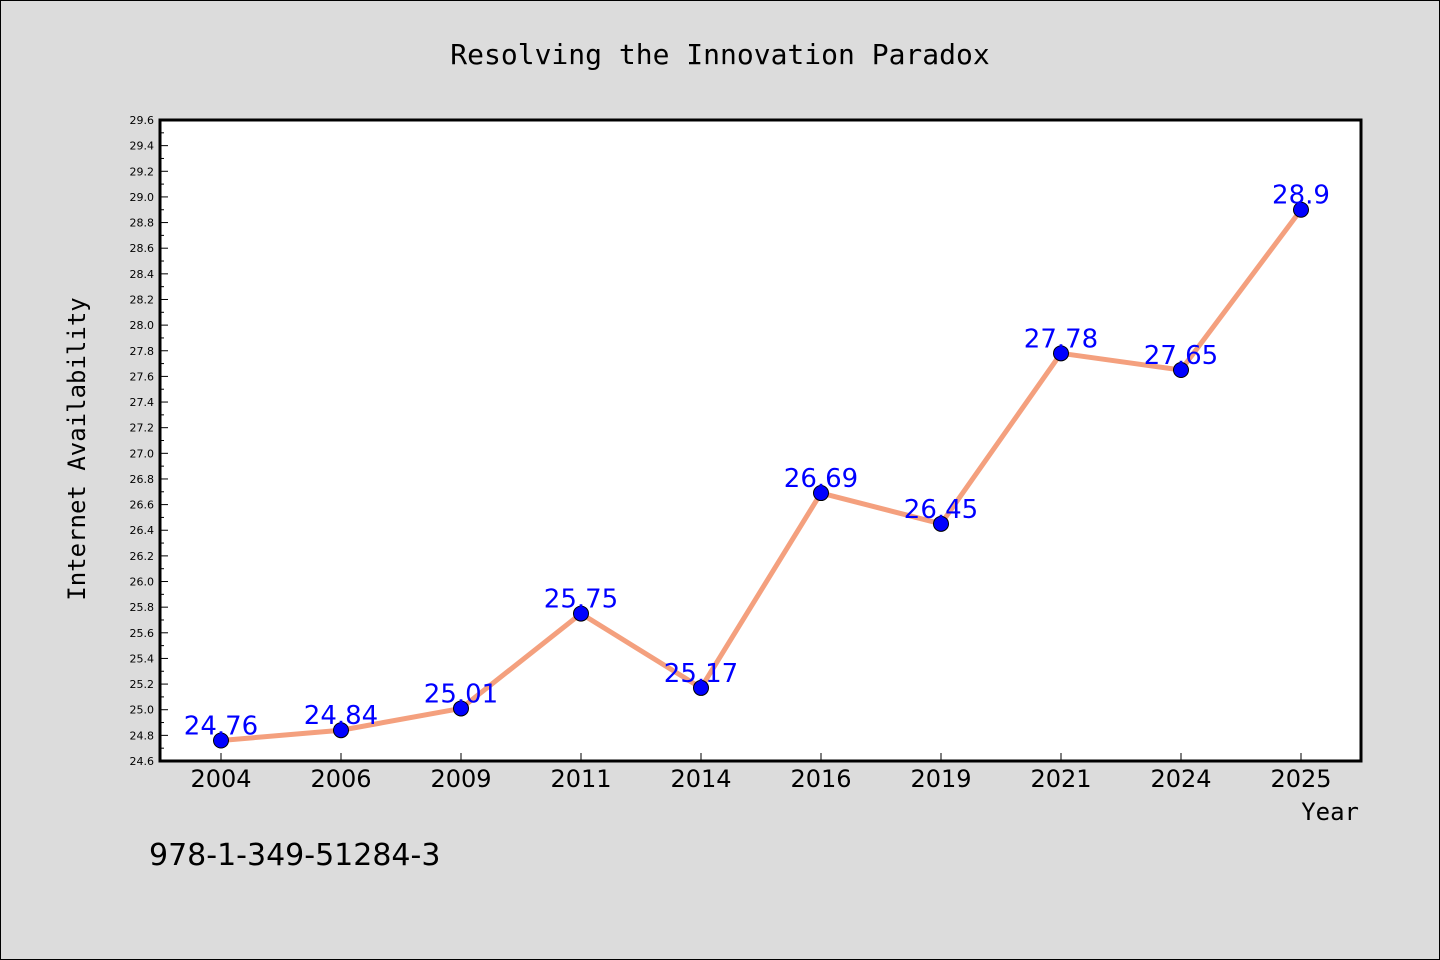 This screenshot has width=1440, height=960. What do you see at coordinates (294, 855) in the screenshot?
I see `isbn-footer: 978-1-349-51284-3` at bounding box center [294, 855].